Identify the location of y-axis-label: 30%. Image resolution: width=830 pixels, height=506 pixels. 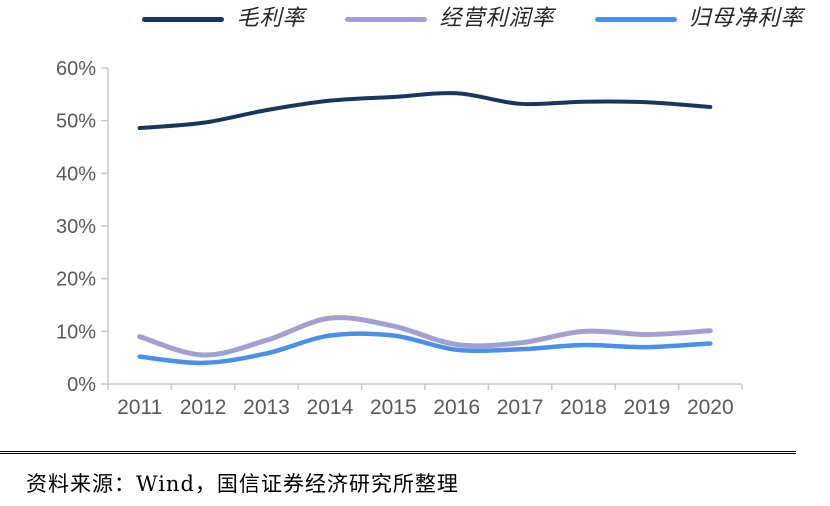
(76, 227).